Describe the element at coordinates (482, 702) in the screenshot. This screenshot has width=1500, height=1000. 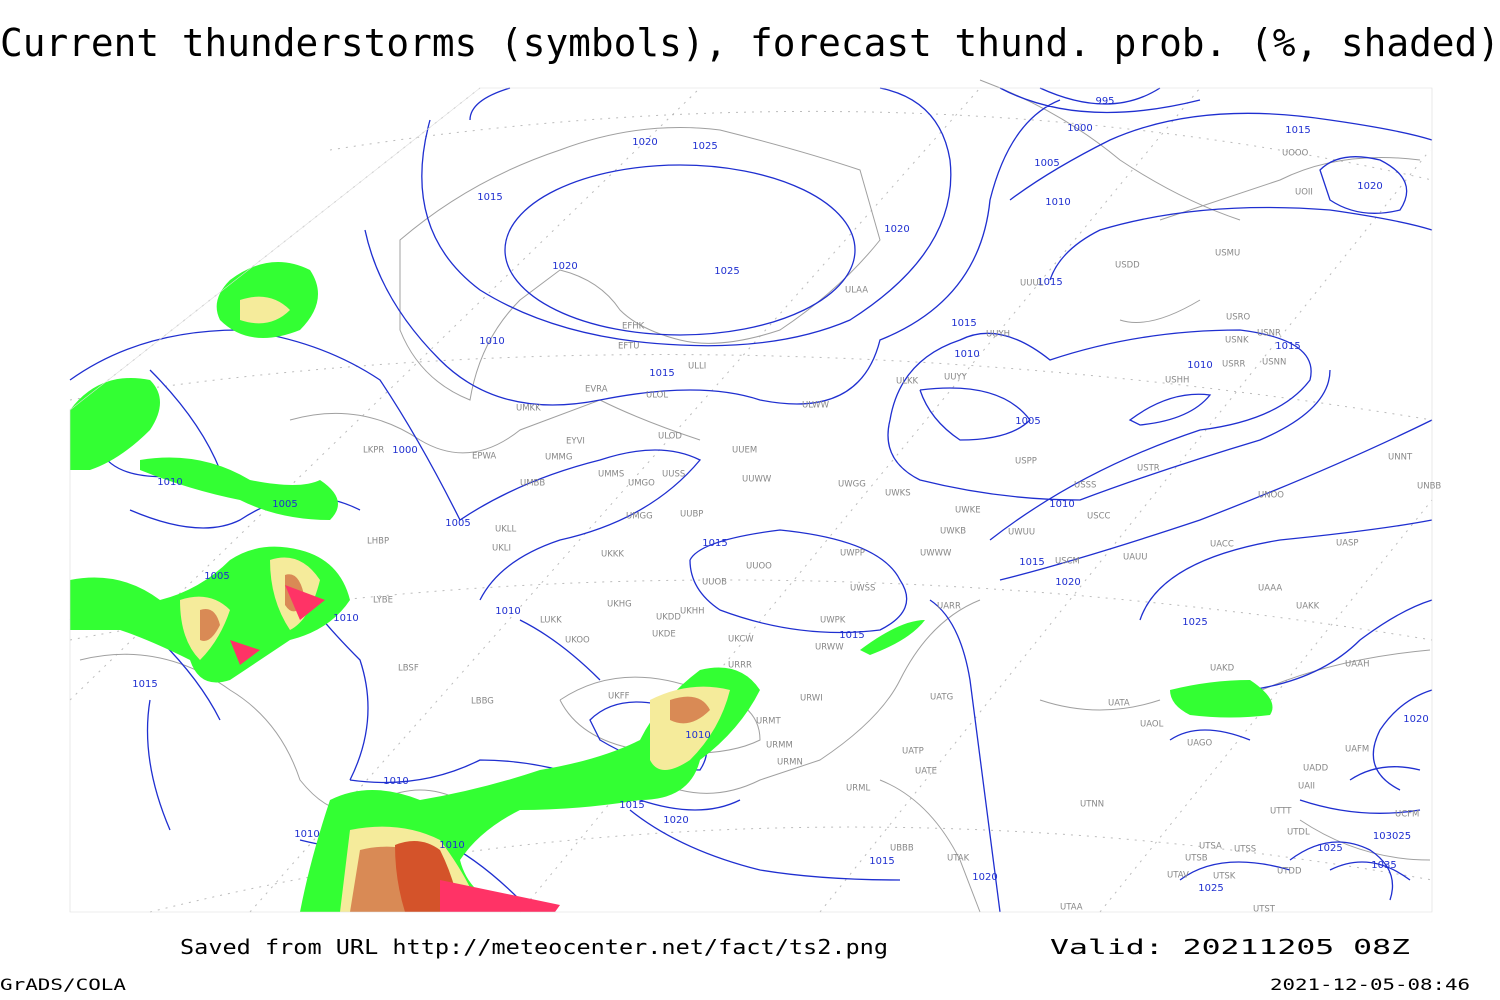
I see `station-label: LBBG` at that location.